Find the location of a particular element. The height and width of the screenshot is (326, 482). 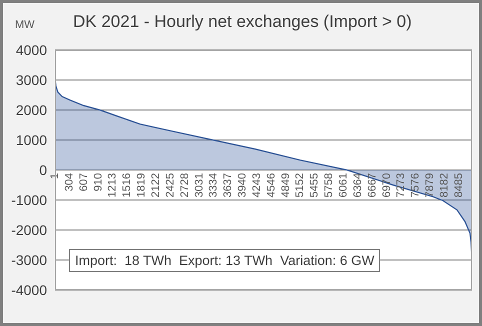

x-tick-label: 607 is located at coordinates (84, 182).